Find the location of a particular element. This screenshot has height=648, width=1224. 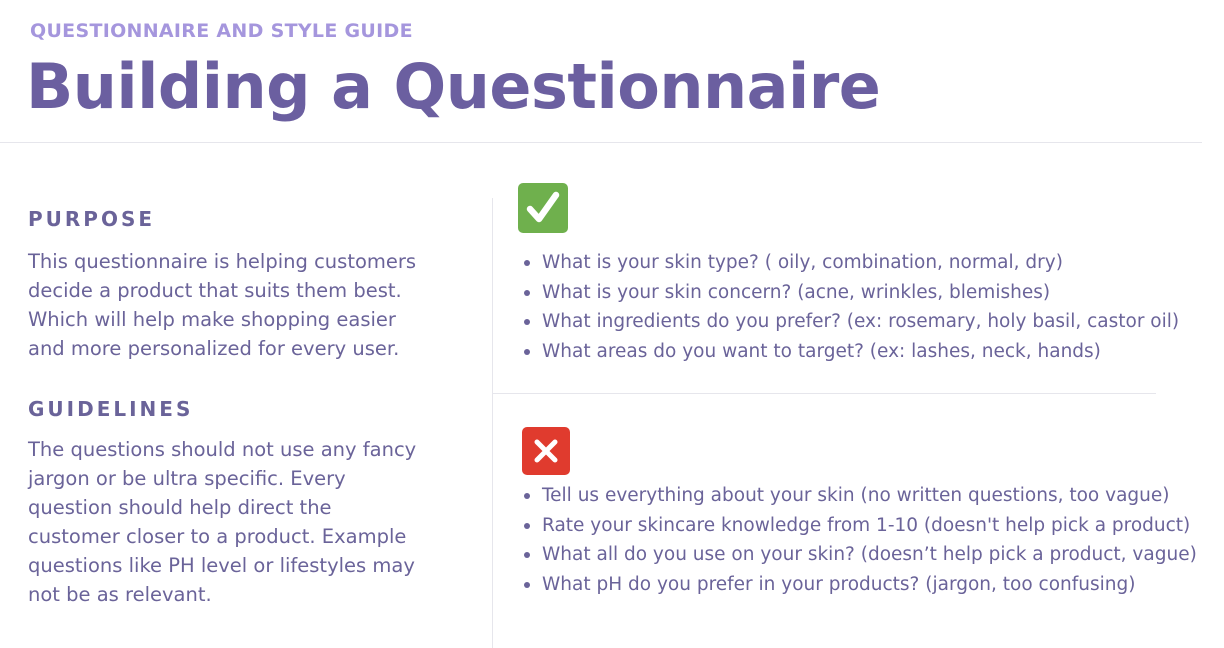

header-divider is located at coordinates (601, 142).